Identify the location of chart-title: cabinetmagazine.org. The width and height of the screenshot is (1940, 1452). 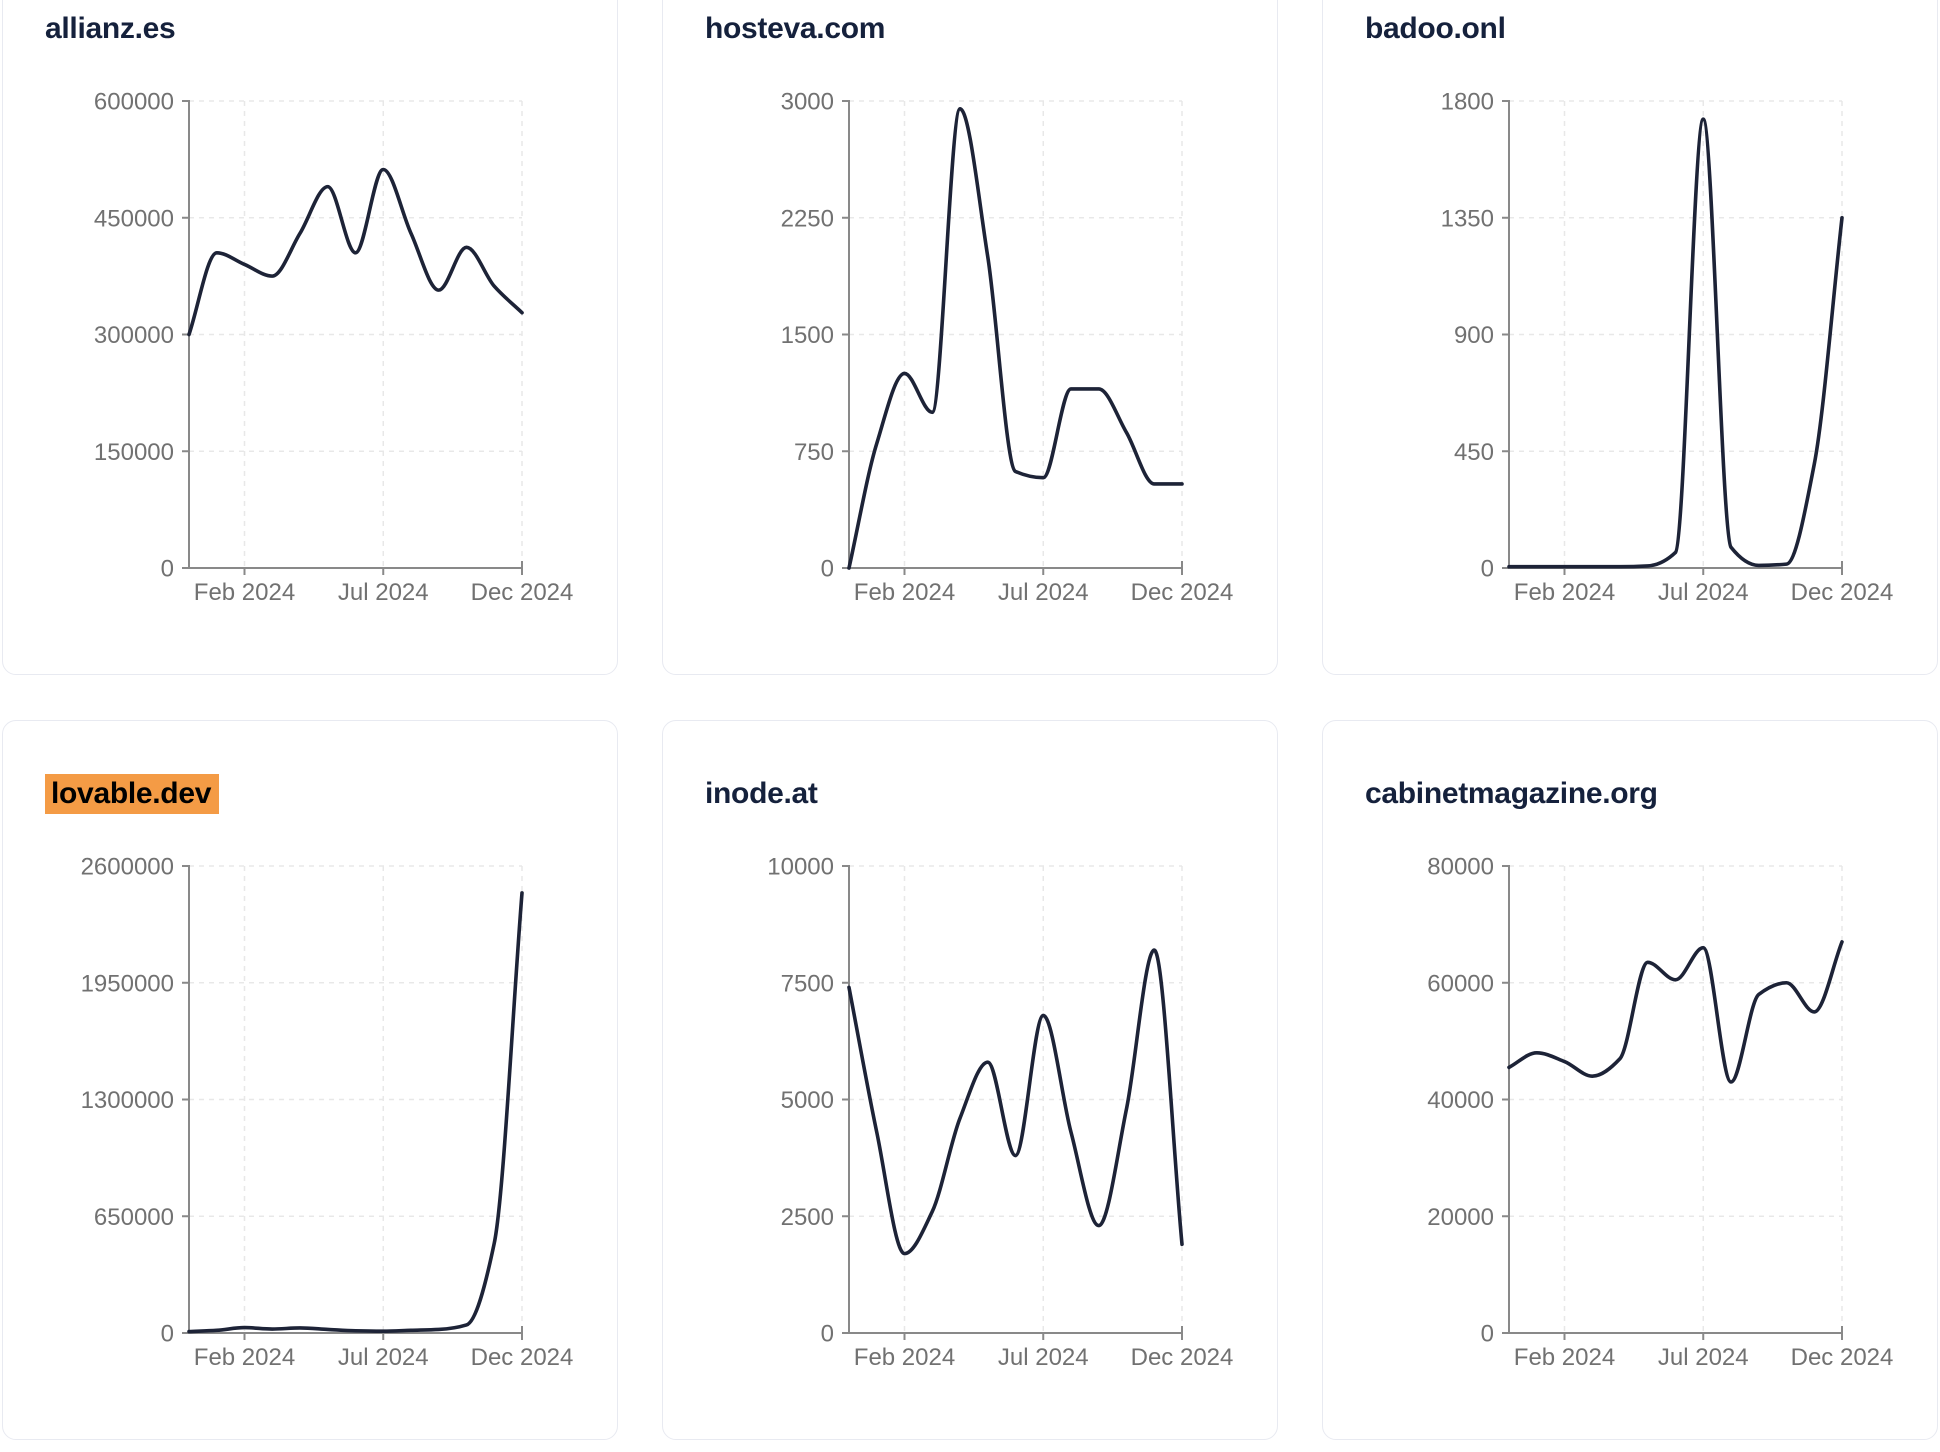
(1511, 794).